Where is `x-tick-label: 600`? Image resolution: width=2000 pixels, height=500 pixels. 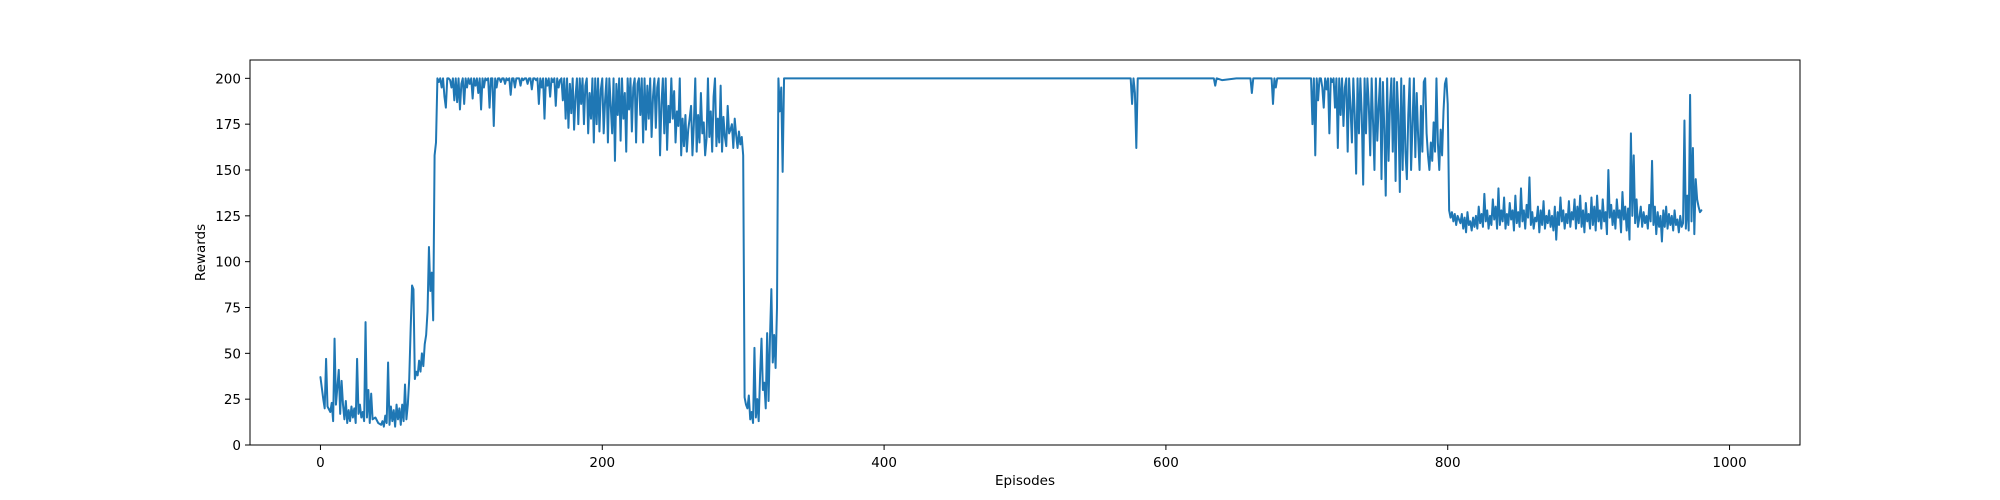
x-tick-label: 600 is located at coordinates (1166, 463).